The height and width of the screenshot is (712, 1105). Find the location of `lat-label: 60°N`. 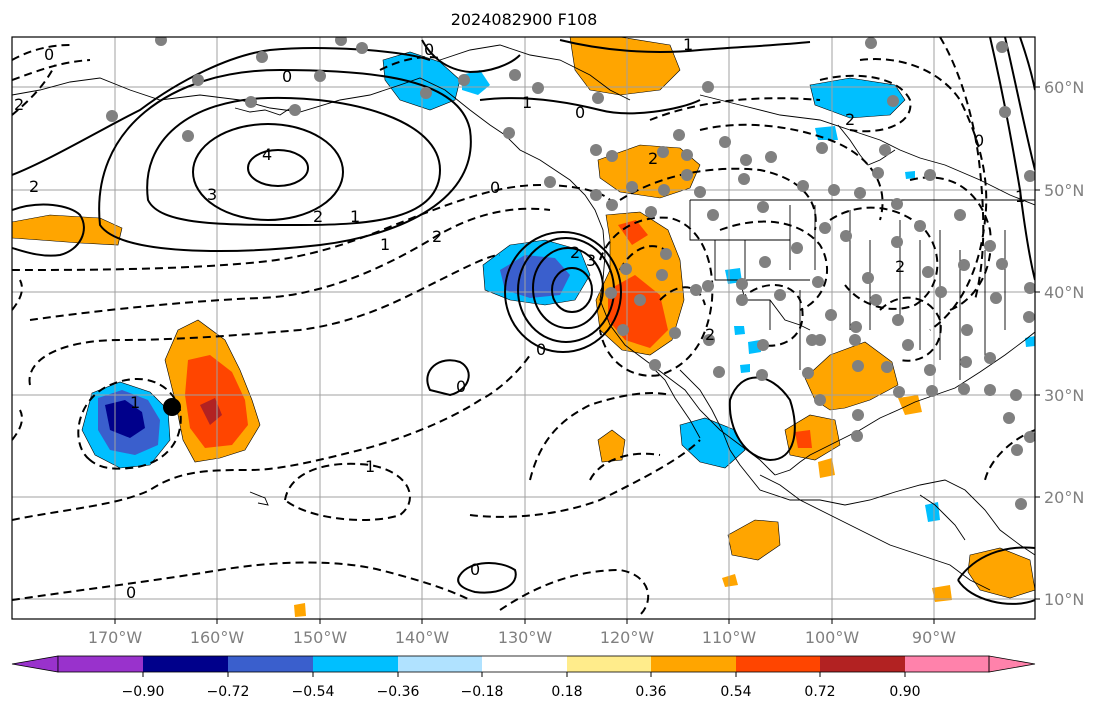

lat-label: 60°N is located at coordinates (1064, 87).